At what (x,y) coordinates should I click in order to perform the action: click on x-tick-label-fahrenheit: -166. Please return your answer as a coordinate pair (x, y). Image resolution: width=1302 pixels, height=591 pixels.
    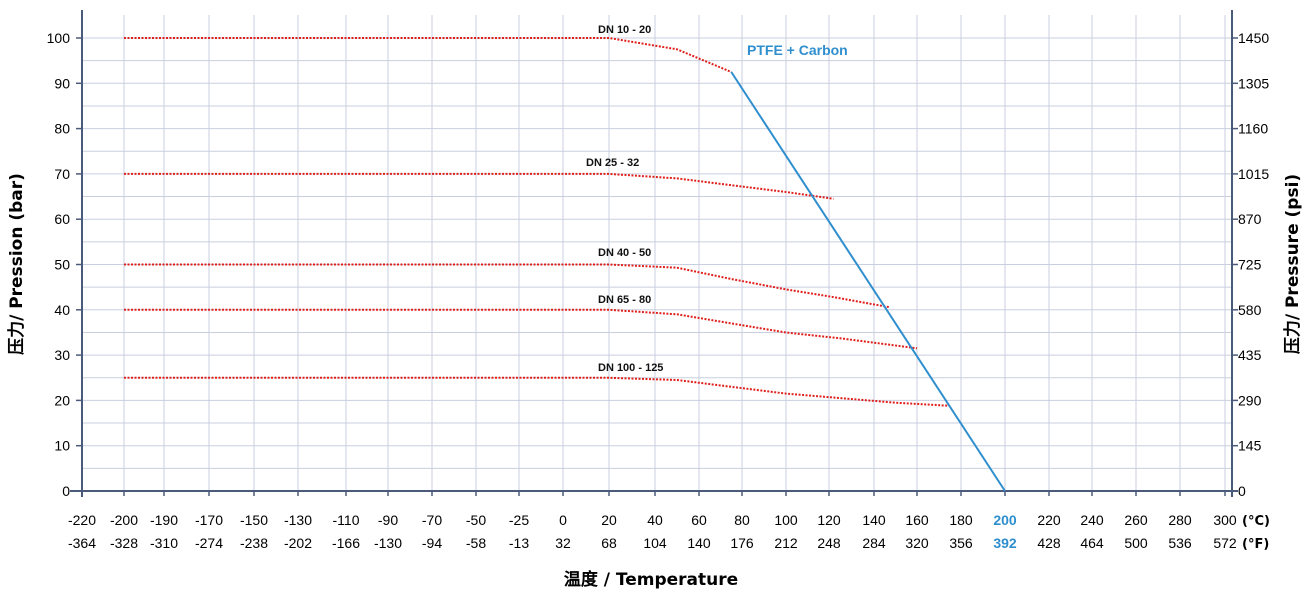
    Looking at the image, I should click on (346, 543).